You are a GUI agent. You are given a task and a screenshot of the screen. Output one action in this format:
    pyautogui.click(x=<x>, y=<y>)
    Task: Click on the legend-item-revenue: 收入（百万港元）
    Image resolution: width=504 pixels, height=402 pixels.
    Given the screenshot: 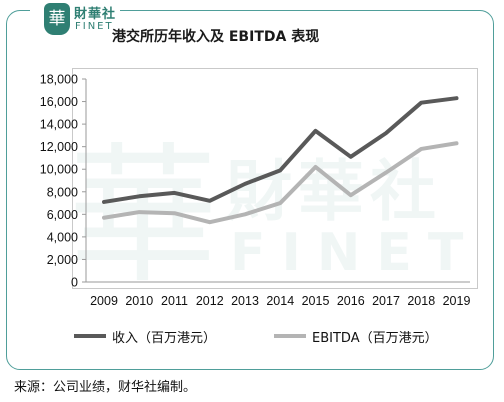 What is the action you would take?
    pyautogui.click(x=145, y=336)
    